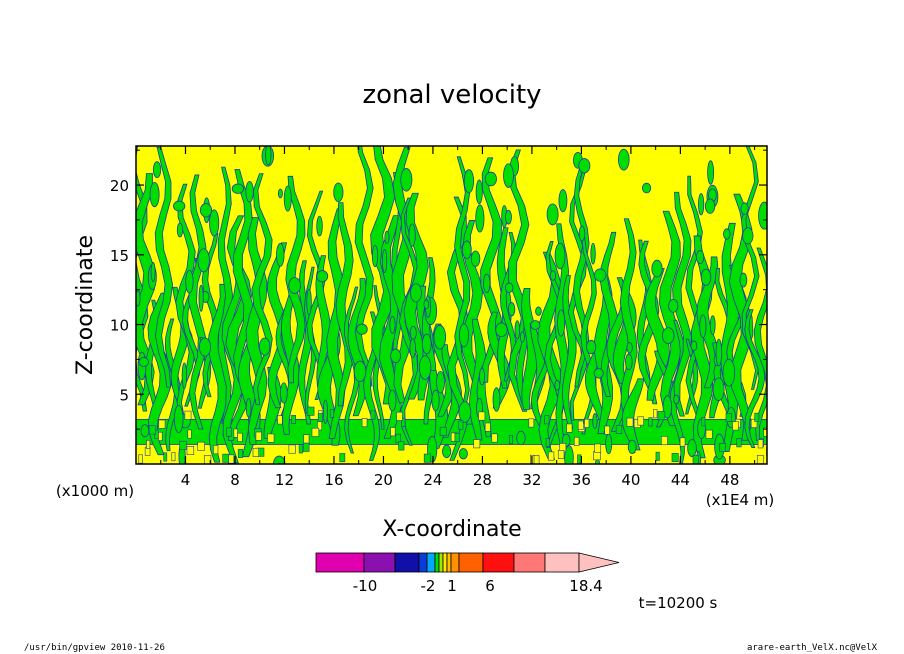 The width and height of the screenshot is (904, 654). I want to click on x-tick-label: 48, so click(729, 480).